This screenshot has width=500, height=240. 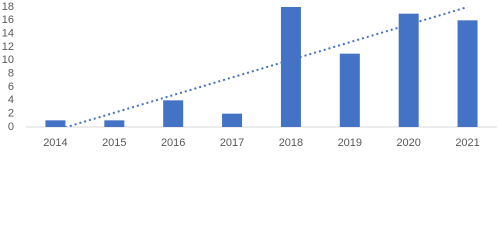 What do you see at coordinates (232, 143) in the screenshot?
I see `x-tick-label: 2017` at bounding box center [232, 143].